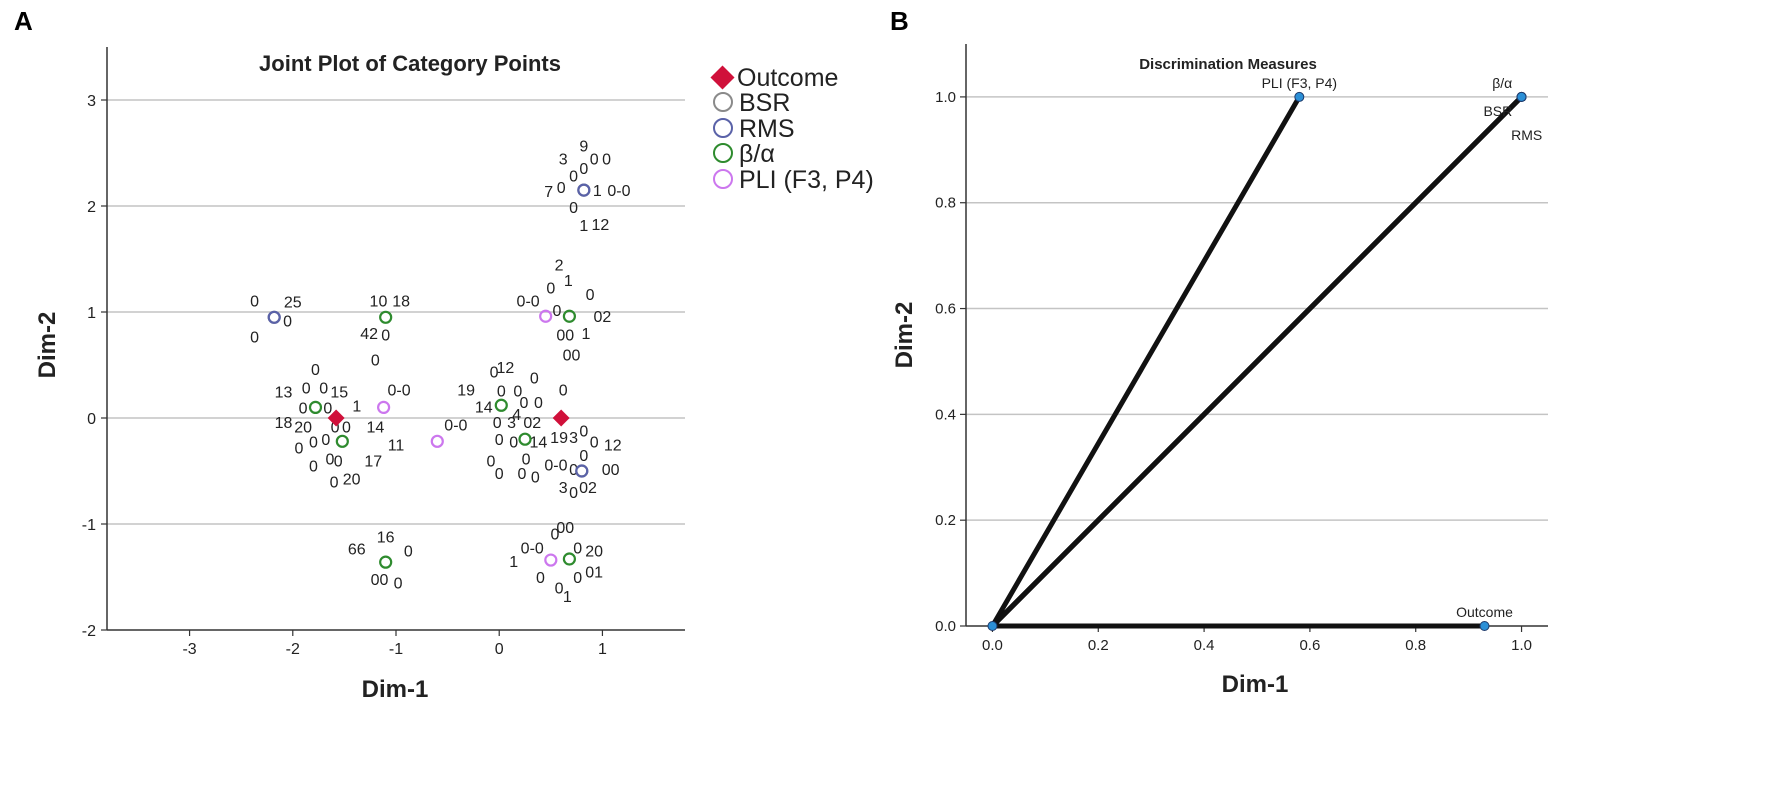 This screenshot has height=797, width=1772. What do you see at coordinates (89, 525) in the screenshot?
I see `panel-a-ytick-label: -1` at bounding box center [89, 525].